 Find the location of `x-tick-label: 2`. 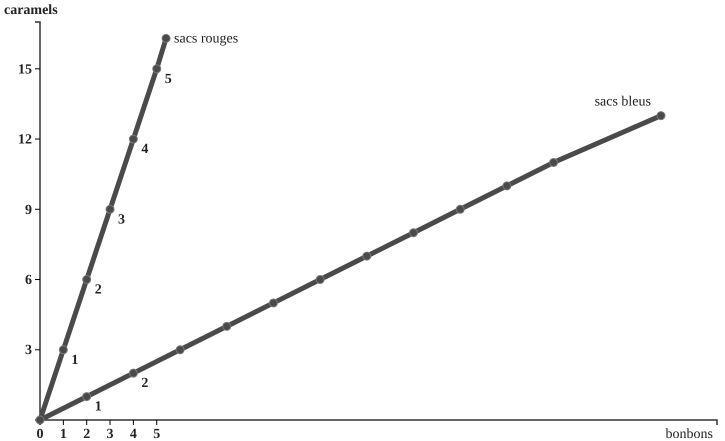

x-tick-label: 2 is located at coordinates (86, 433).